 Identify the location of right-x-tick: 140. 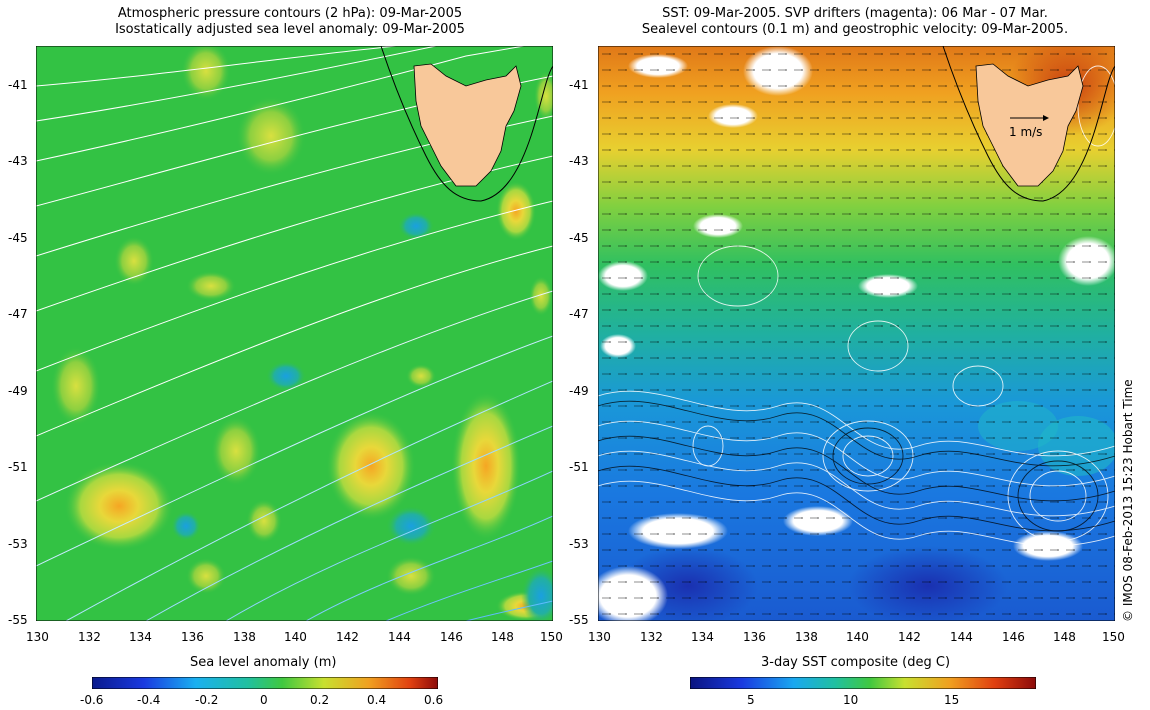
(857, 637).